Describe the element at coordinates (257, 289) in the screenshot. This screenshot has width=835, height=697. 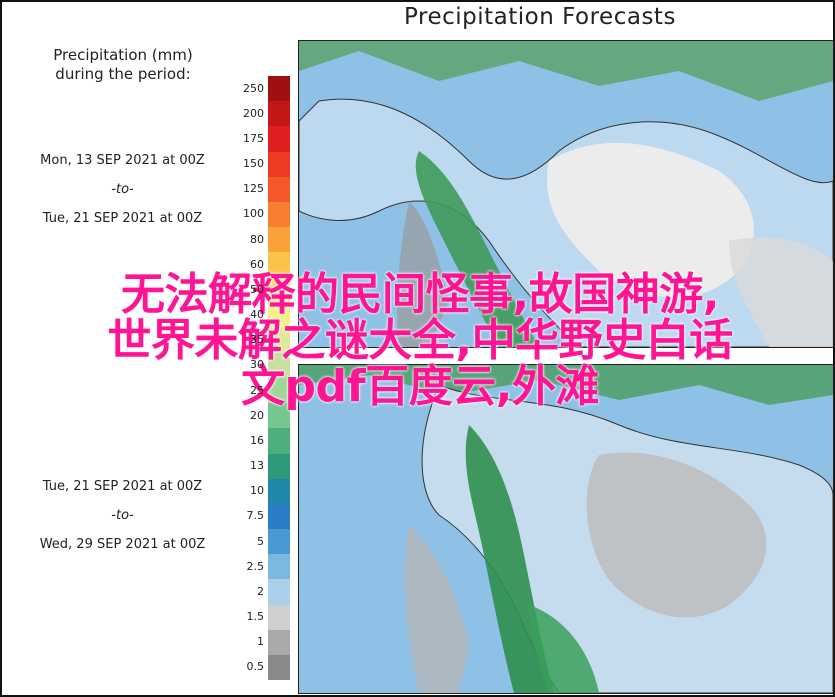
I see `colorbar-tick-label: 50` at that location.